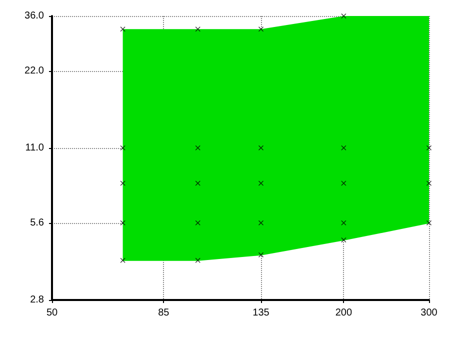 The width and height of the screenshot is (450, 337). Describe the element at coordinates (164, 313) in the screenshot. I see `x-tick-label: 85` at that location.